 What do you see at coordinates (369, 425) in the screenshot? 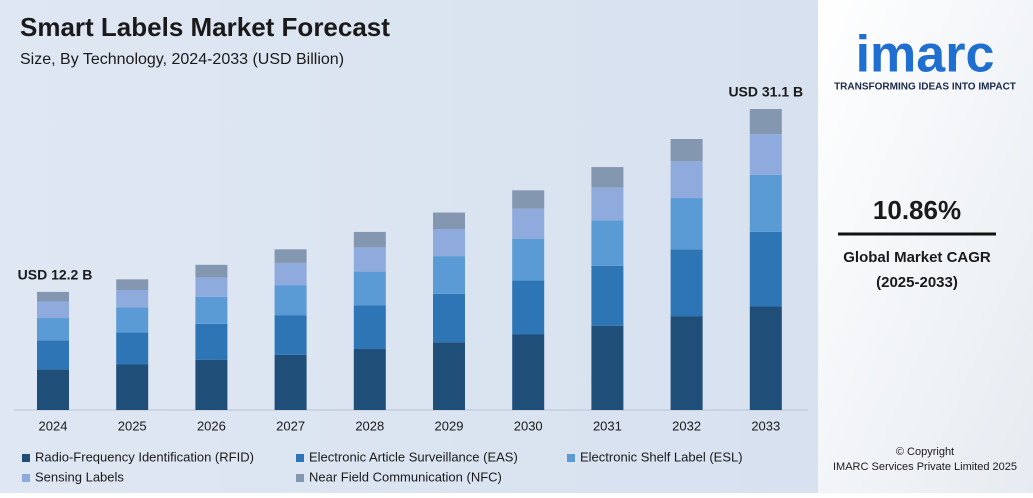
I see `x-tick-label: 2028` at bounding box center [369, 425].